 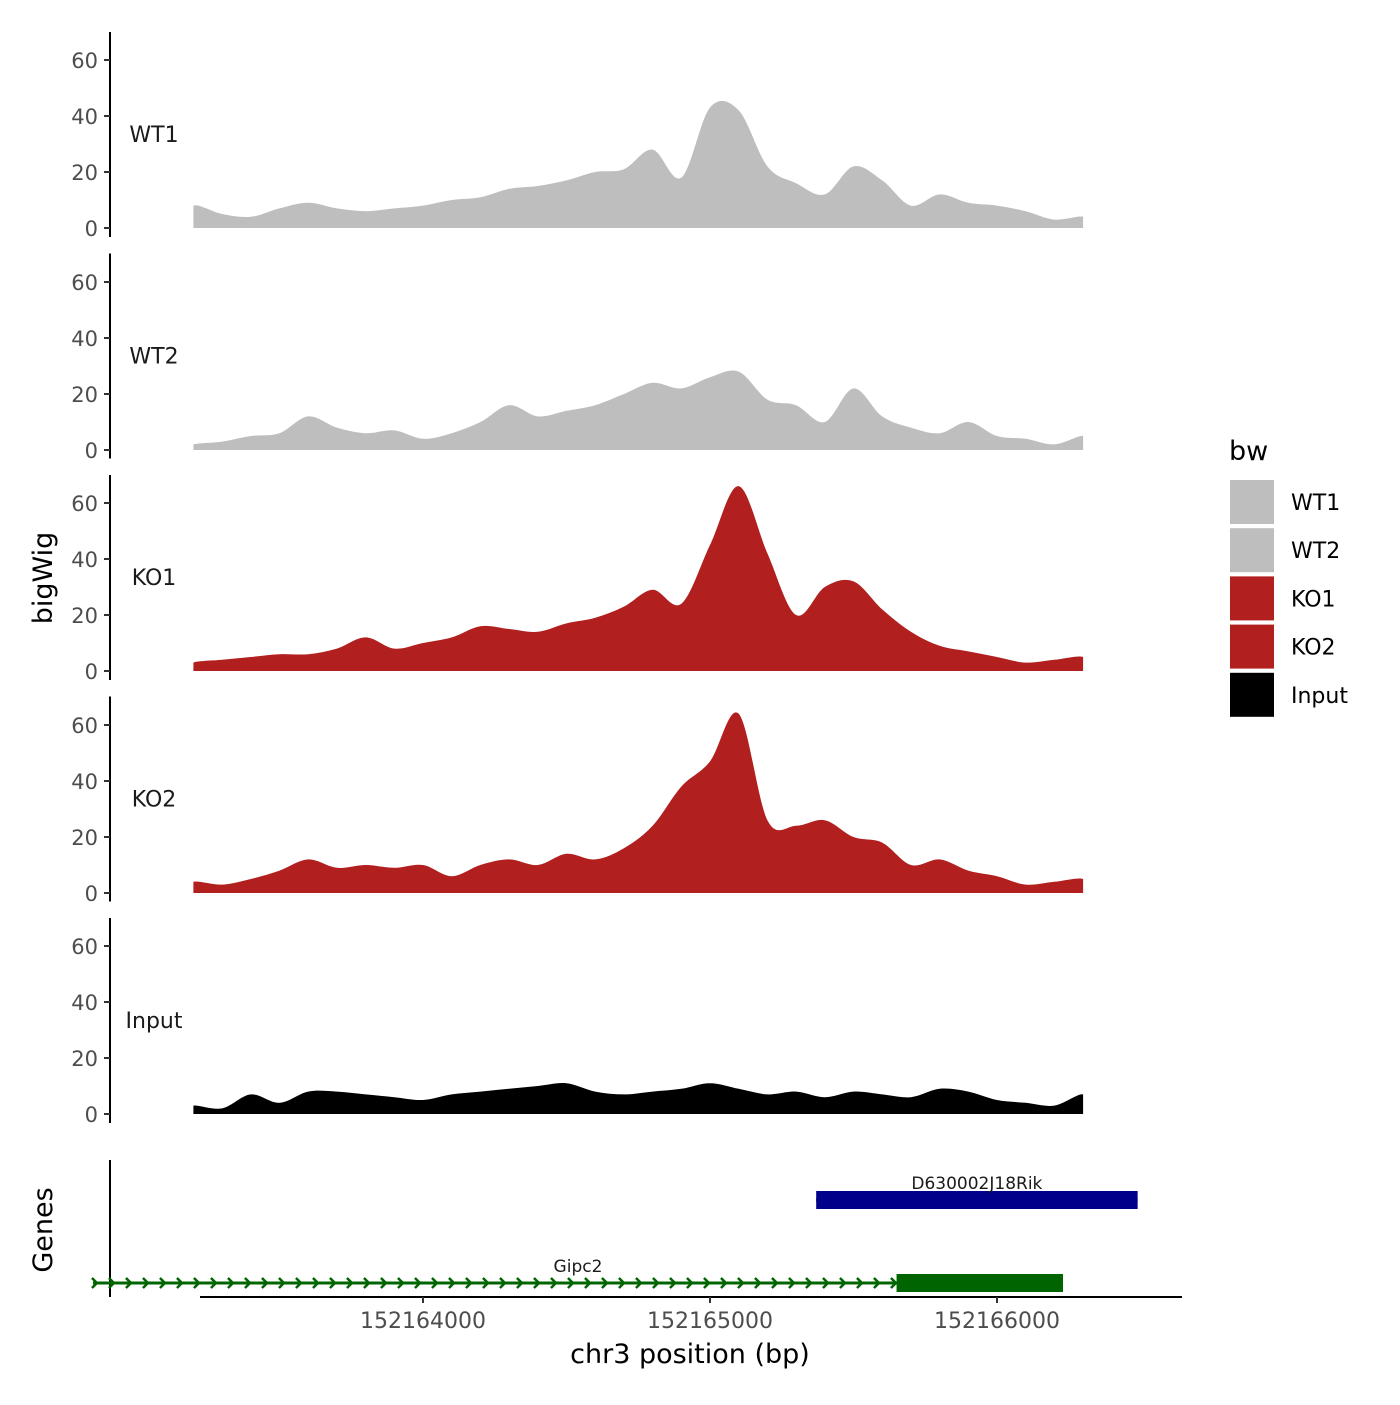 What do you see at coordinates (84, 61) in the screenshot?
I see `y-tick-label-wt1-60: 60` at bounding box center [84, 61].